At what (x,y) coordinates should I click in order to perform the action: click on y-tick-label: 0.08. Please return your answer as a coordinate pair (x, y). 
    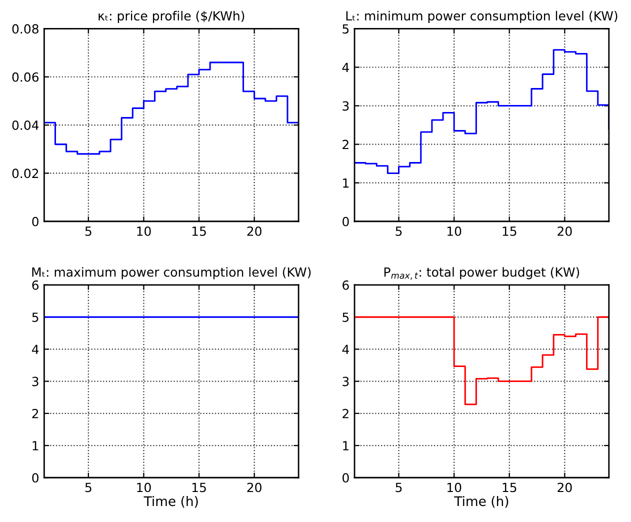
    Looking at the image, I should click on (25, 29).